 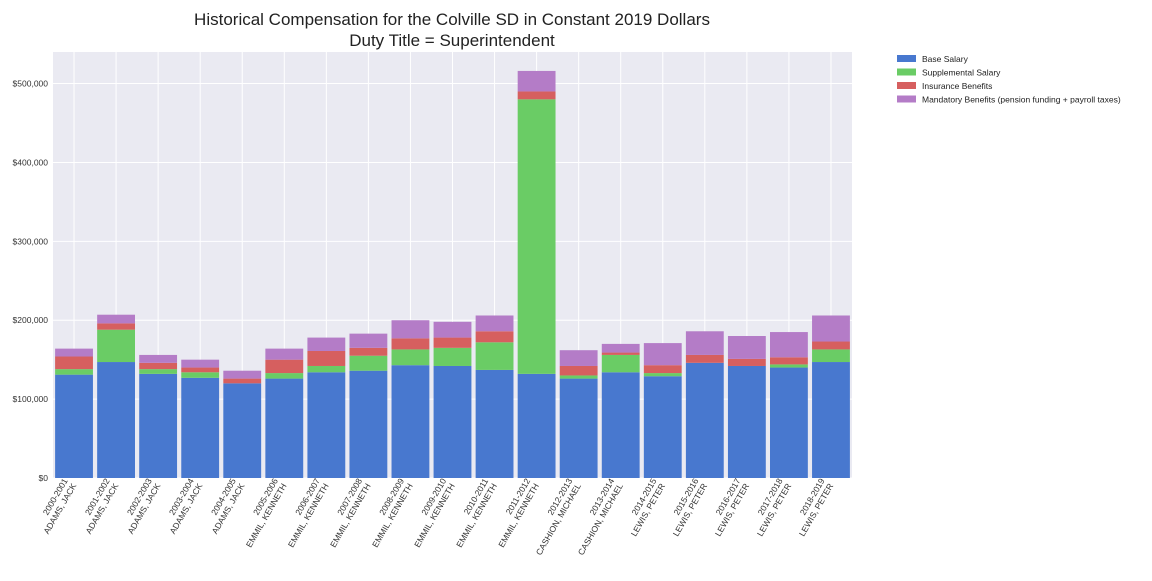 I want to click on y-tick-label: $500,000, so click(x=31, y=84).